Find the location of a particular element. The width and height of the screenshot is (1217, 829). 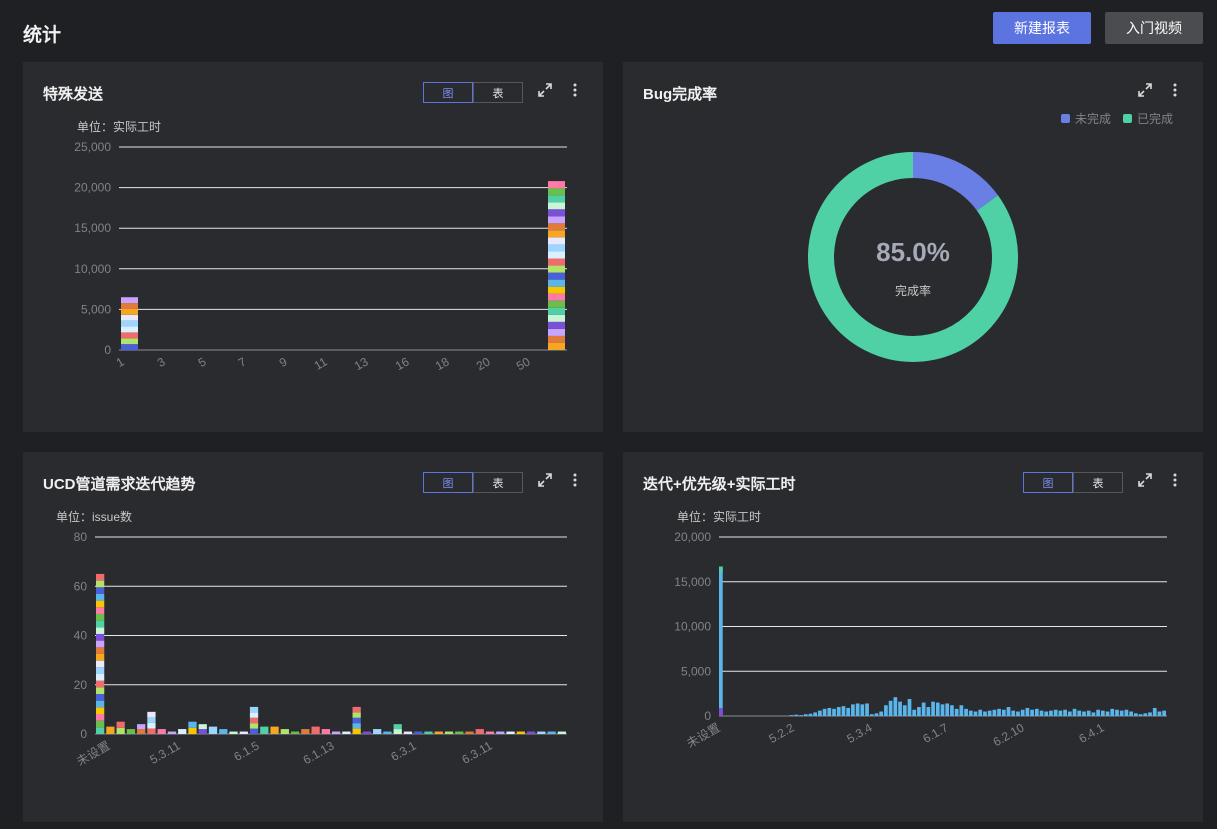

pie-slice is located at coordinates (955, 181).